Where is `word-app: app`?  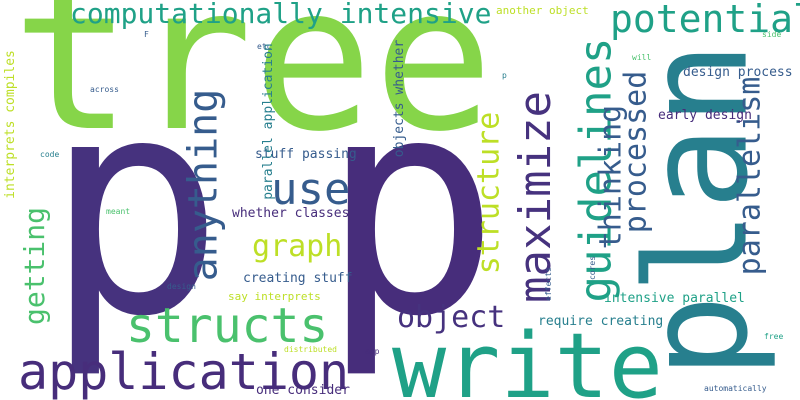 word-app: app is located at coordinates (372, 351).